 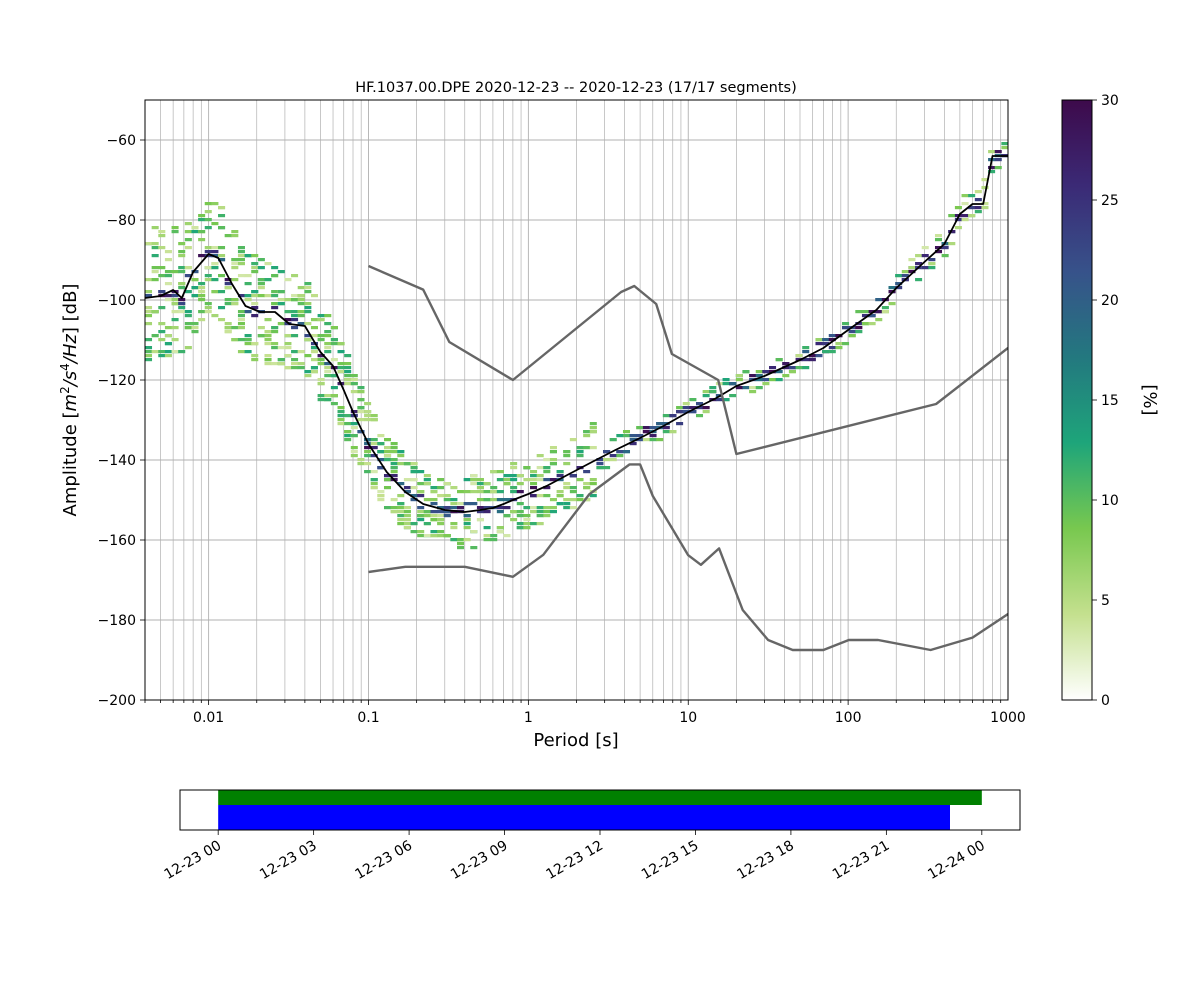 I want to click on colorbar-tick-label: 5, so click(x=1105, y=601).